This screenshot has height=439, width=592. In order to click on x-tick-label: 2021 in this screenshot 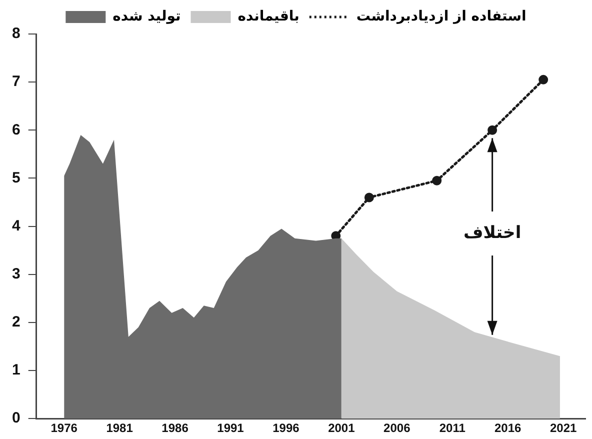, I will do `click(563, 428)`.